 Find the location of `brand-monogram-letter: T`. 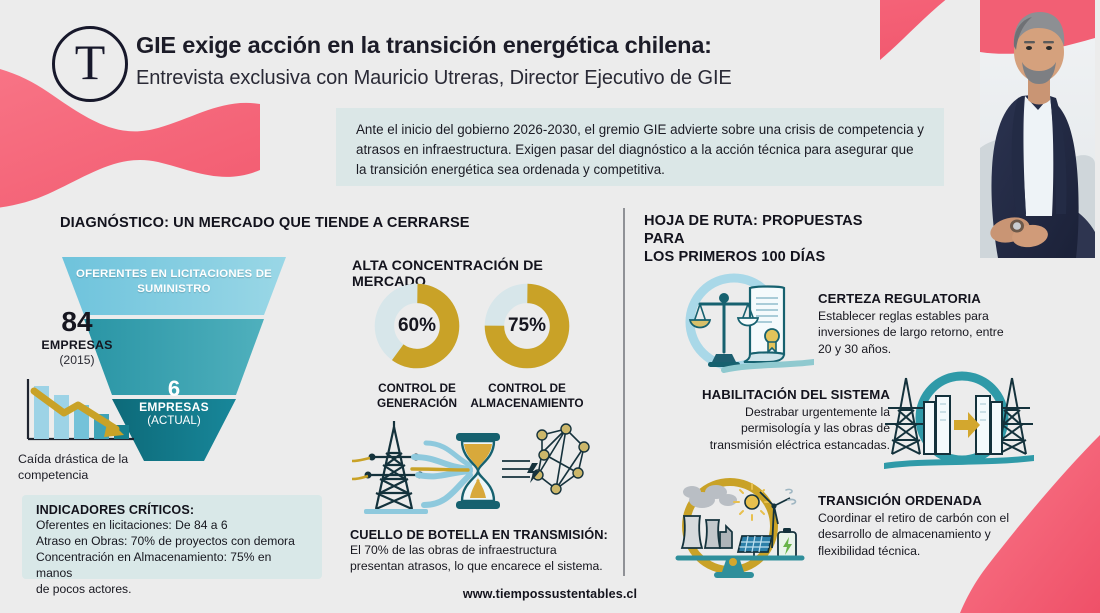

brand-monogram-letter: T is located at coordinates (90, 62).